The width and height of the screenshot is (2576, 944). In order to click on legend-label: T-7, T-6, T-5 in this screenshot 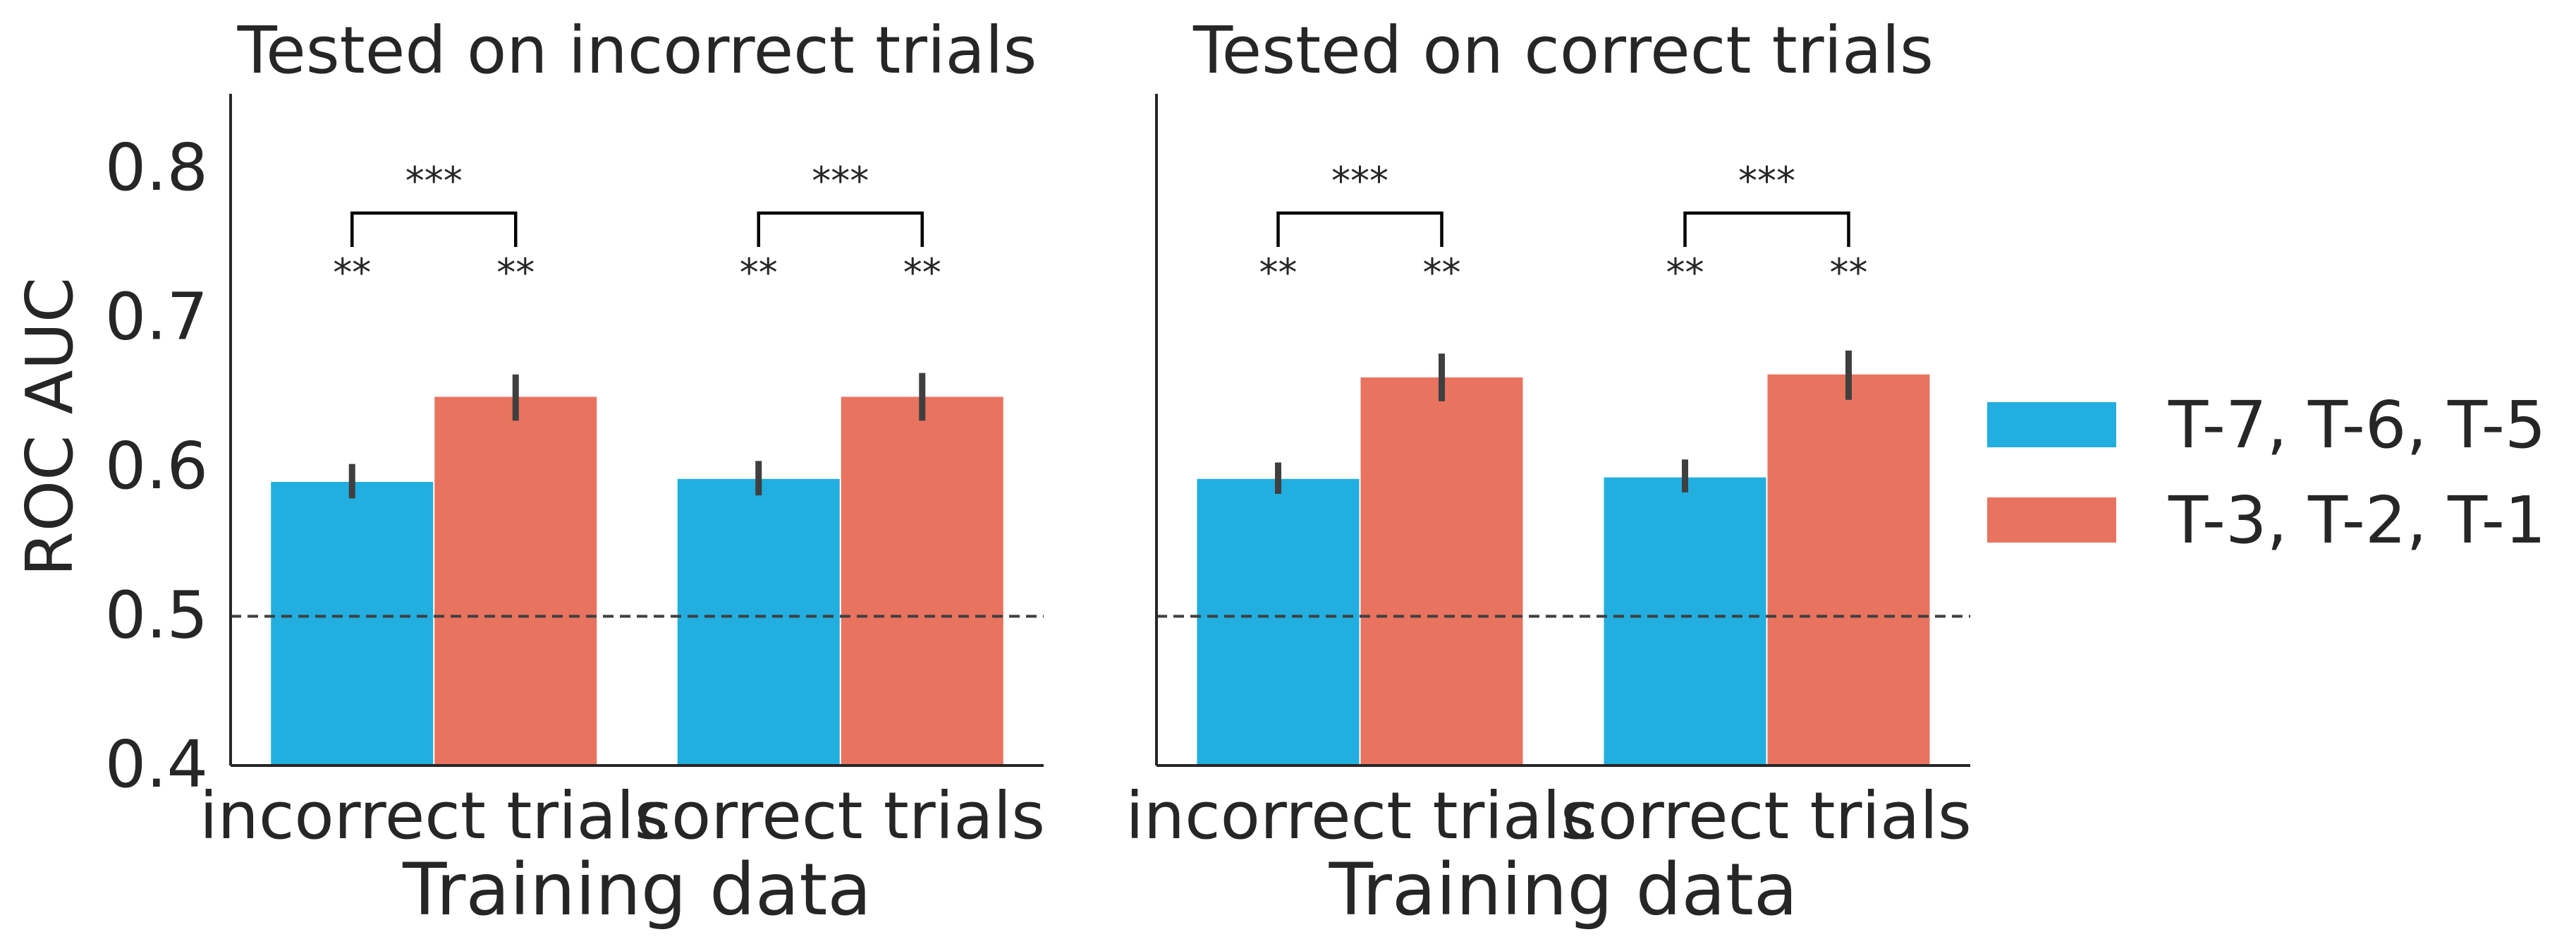, I will do `click(2357, 425)`.